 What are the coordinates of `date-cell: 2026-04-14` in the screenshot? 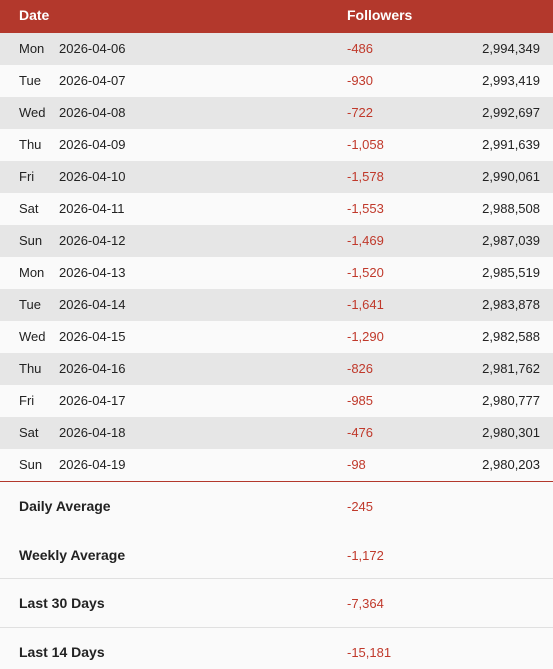 It's located at (92, 304).